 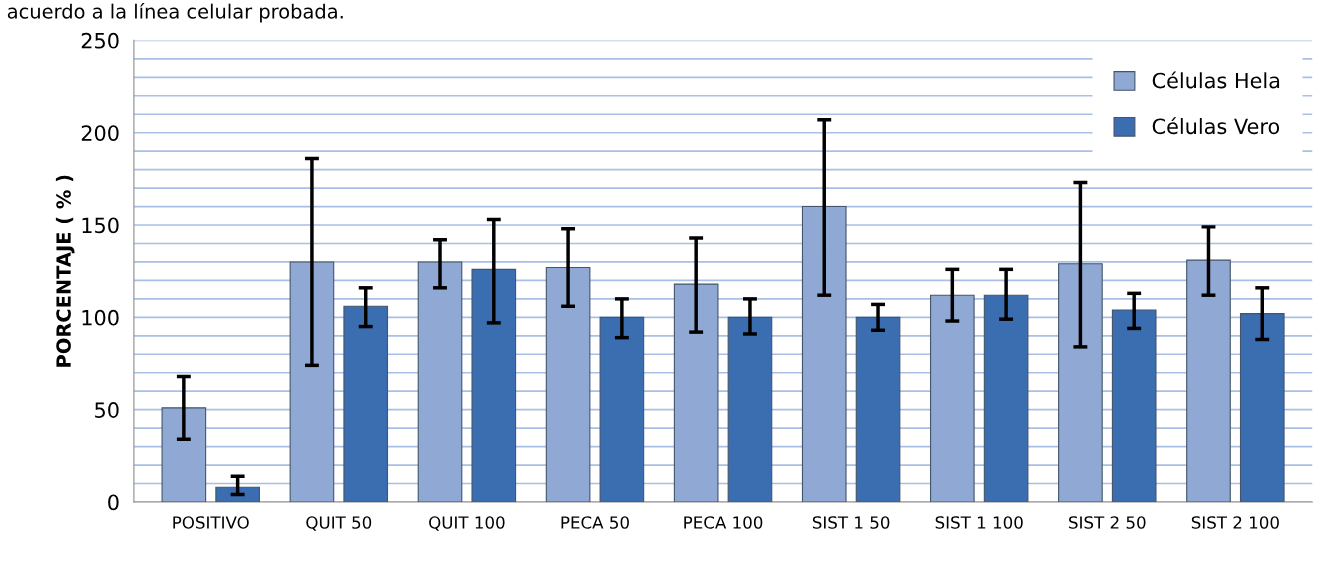 What do you see at coordinates (1107, 522) in the screenshot?
I see `x-tick-label: SIST 2 50` at bounding box center [1107, 522].